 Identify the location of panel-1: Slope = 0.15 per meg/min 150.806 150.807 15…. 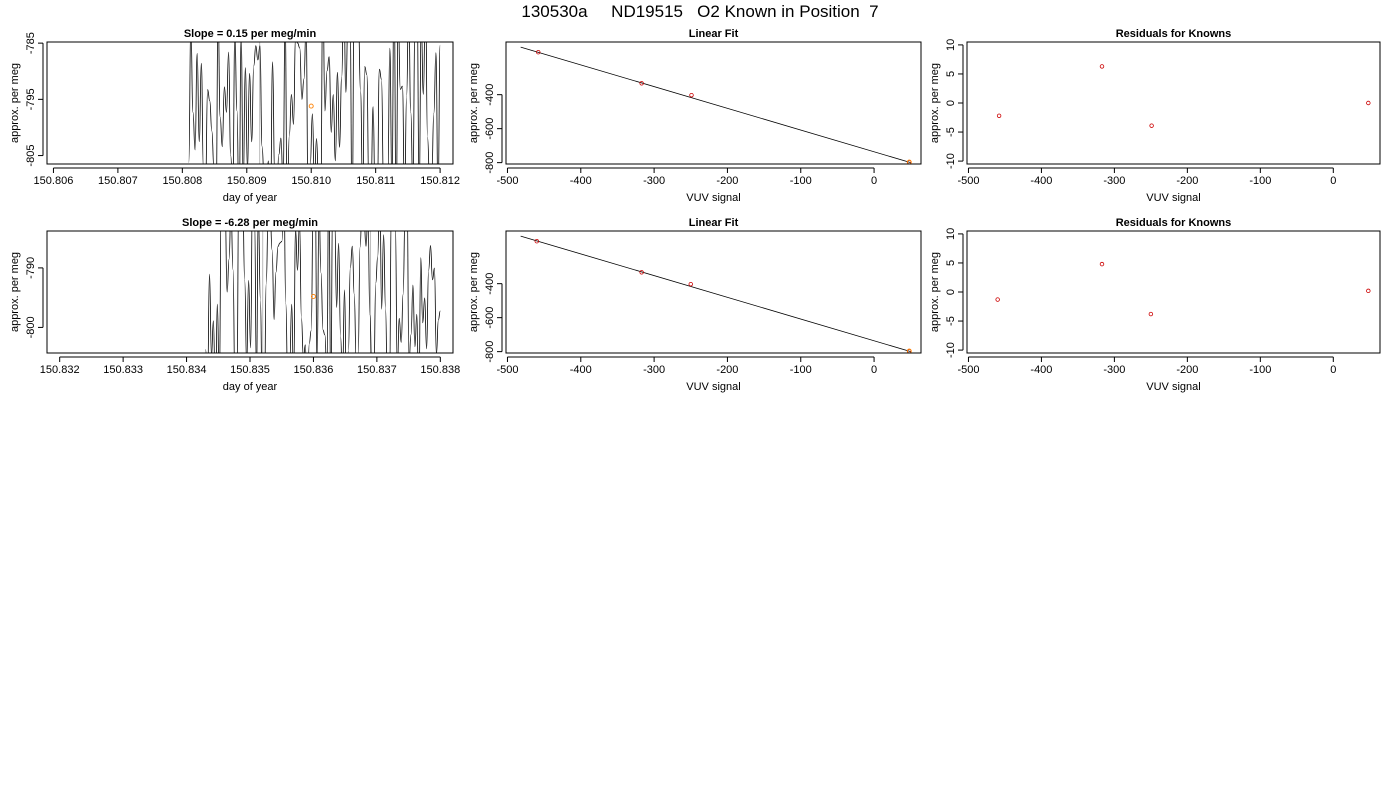
(234, 116).